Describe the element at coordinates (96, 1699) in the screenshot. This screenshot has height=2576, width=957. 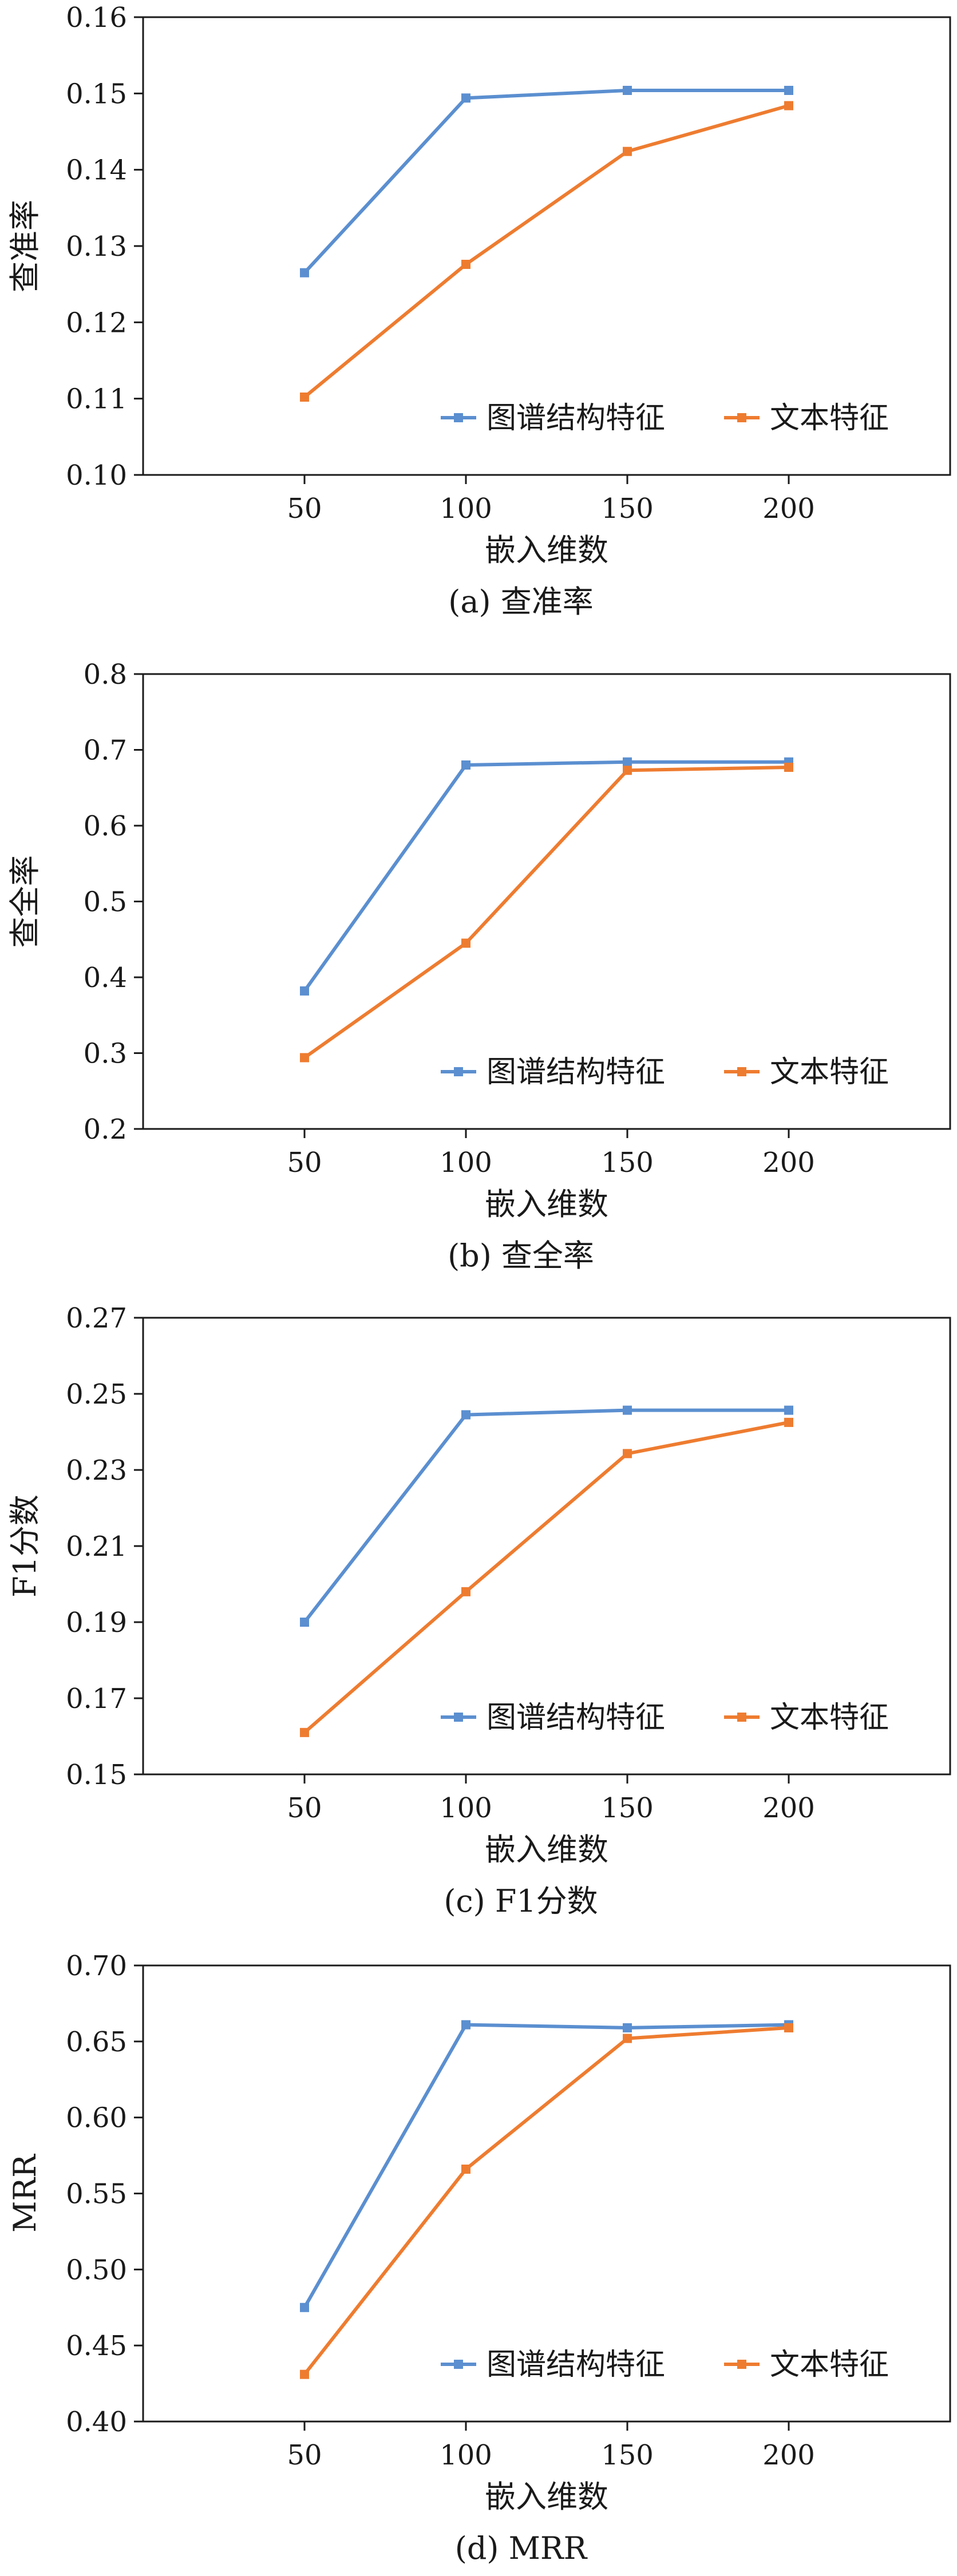
I see `y-tick-label: 0.17` at that location.